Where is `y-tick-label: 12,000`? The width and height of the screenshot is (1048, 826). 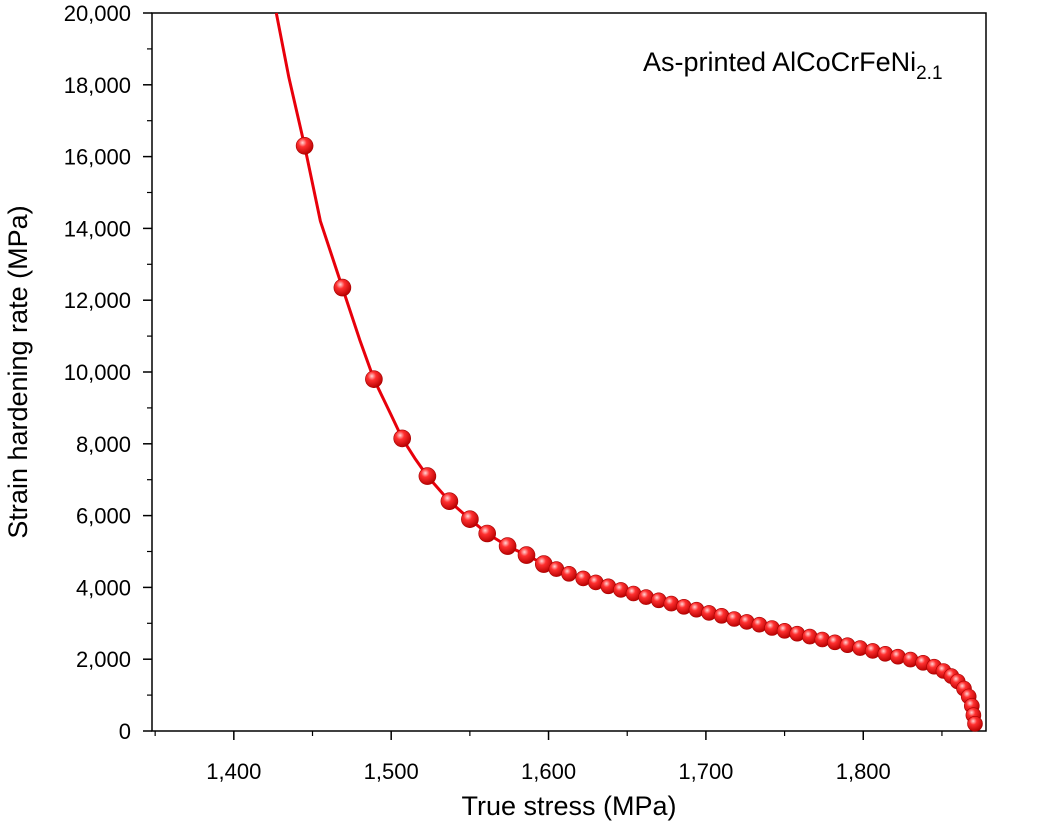 y-tick-label: 12,000 is located at coordinates (97, 300).